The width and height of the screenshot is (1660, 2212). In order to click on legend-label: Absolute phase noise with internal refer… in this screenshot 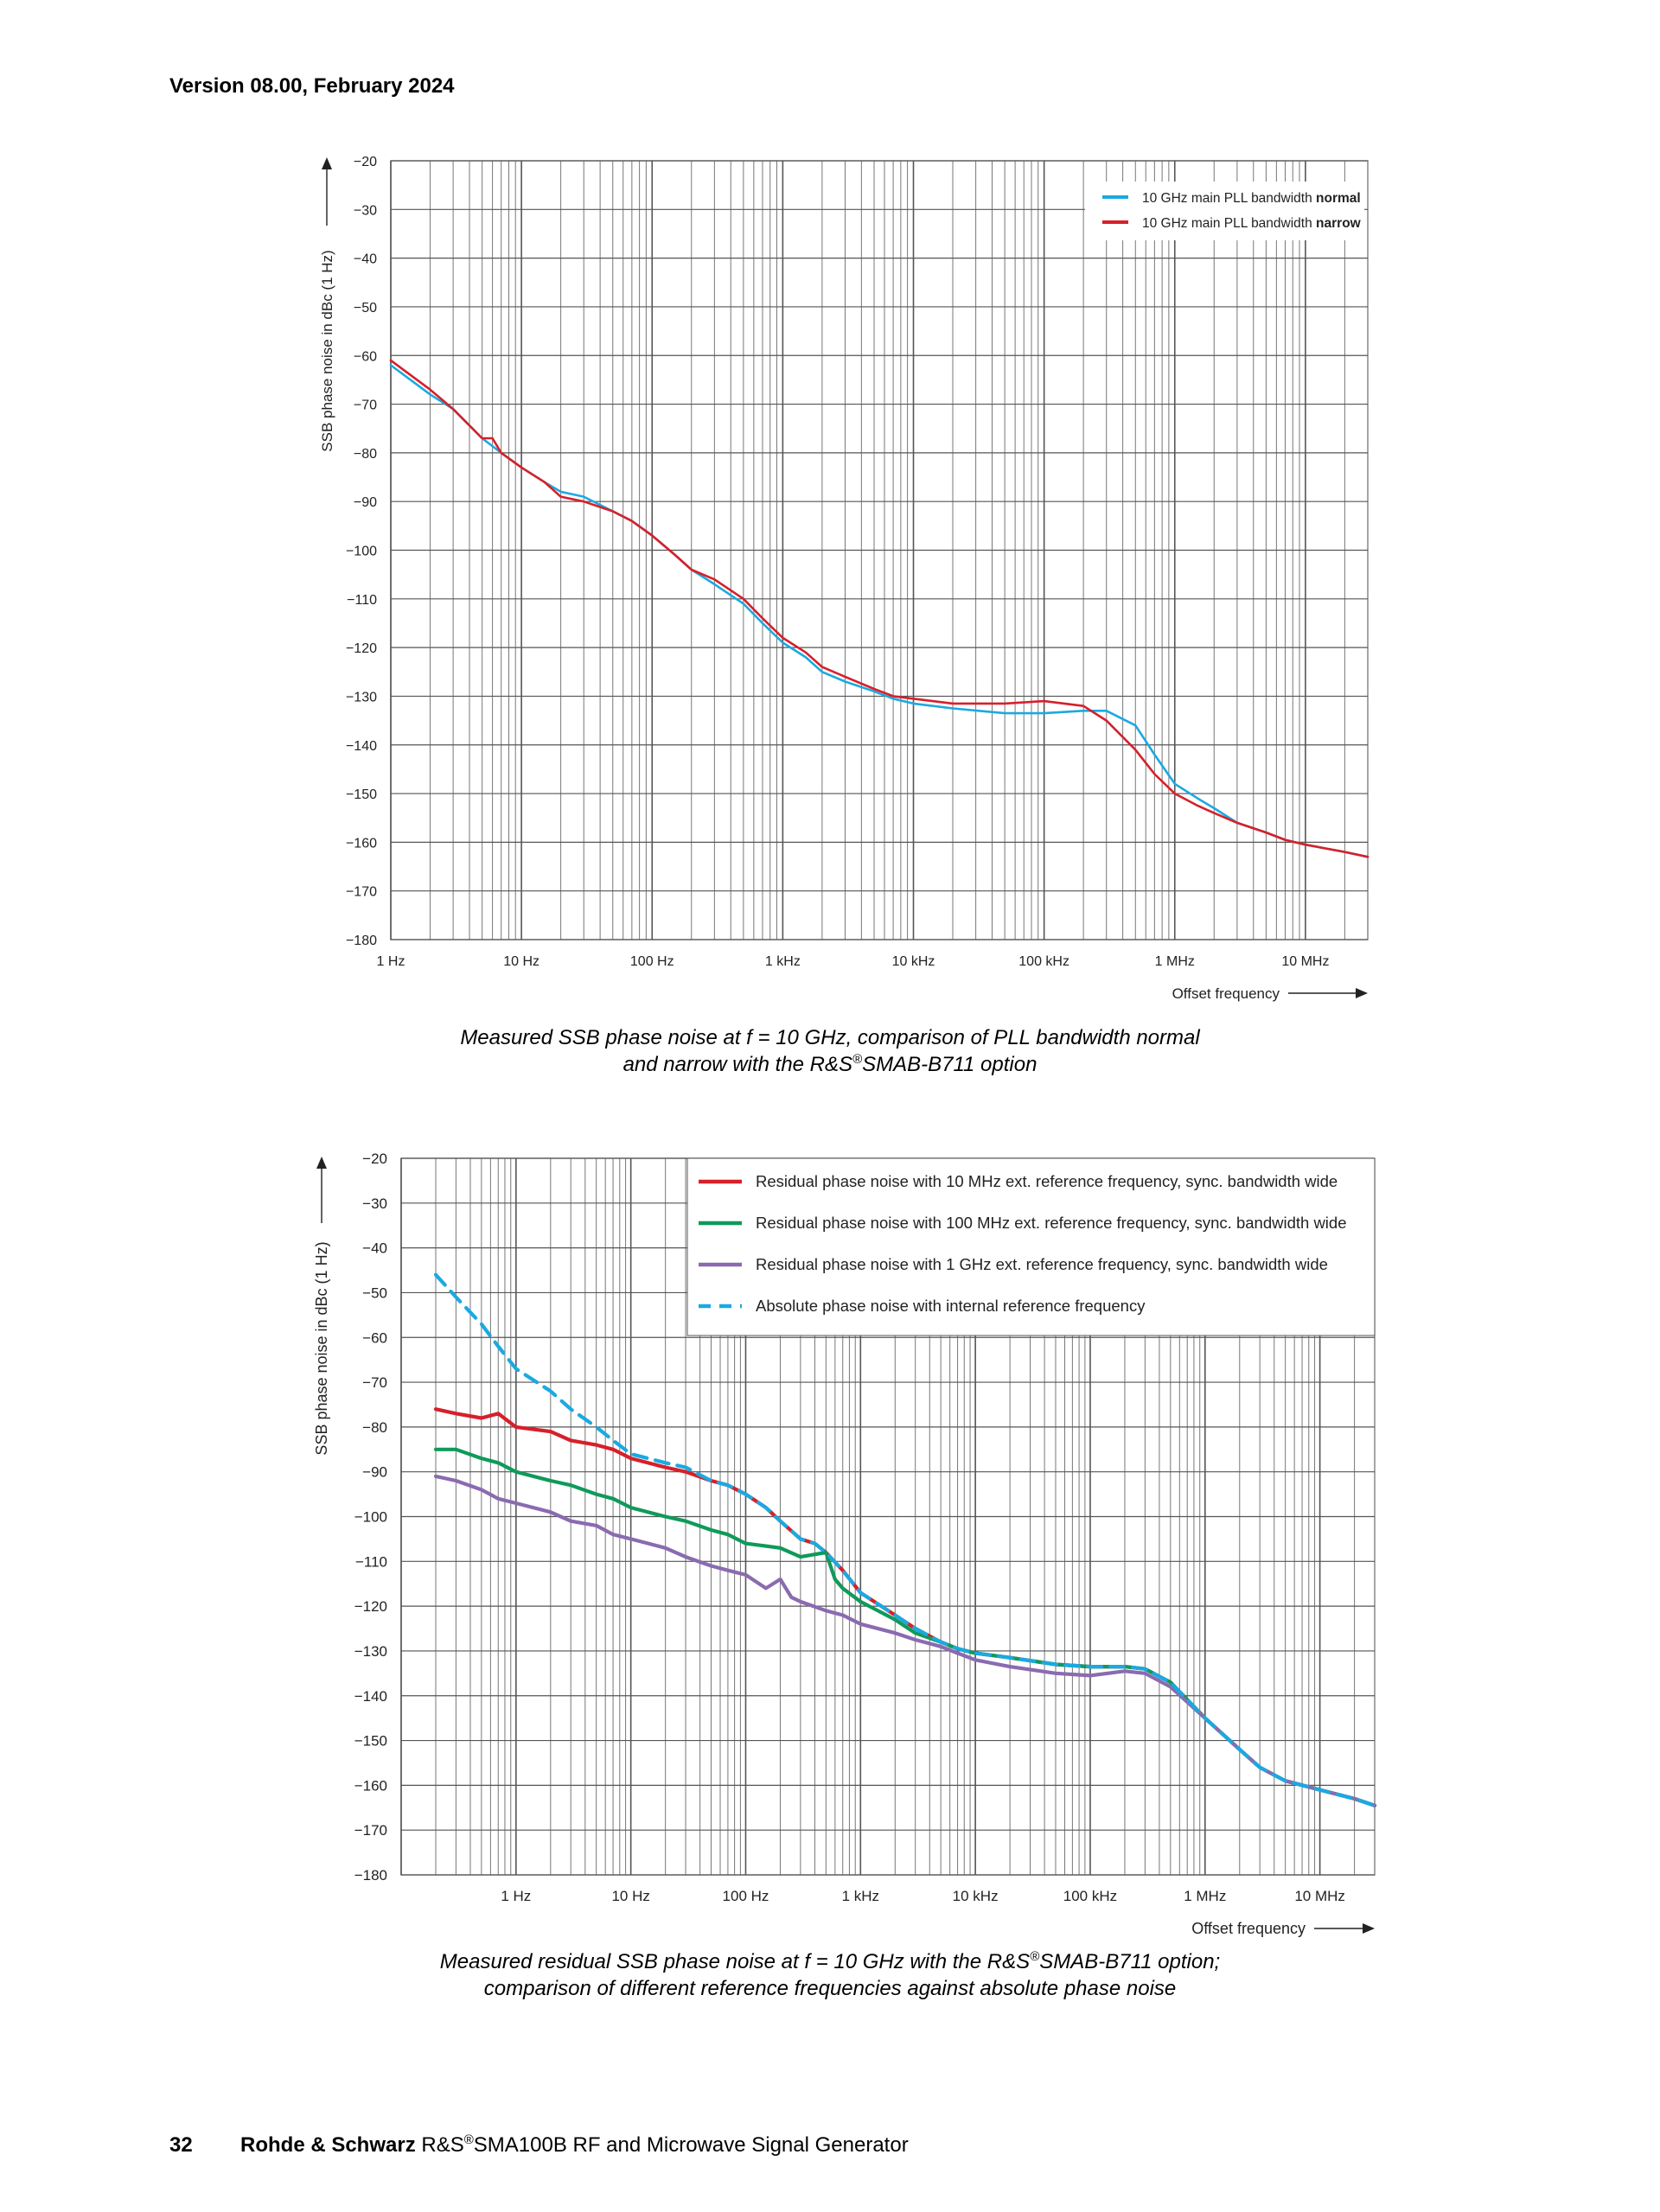, I will do `click(951, 1306)`.